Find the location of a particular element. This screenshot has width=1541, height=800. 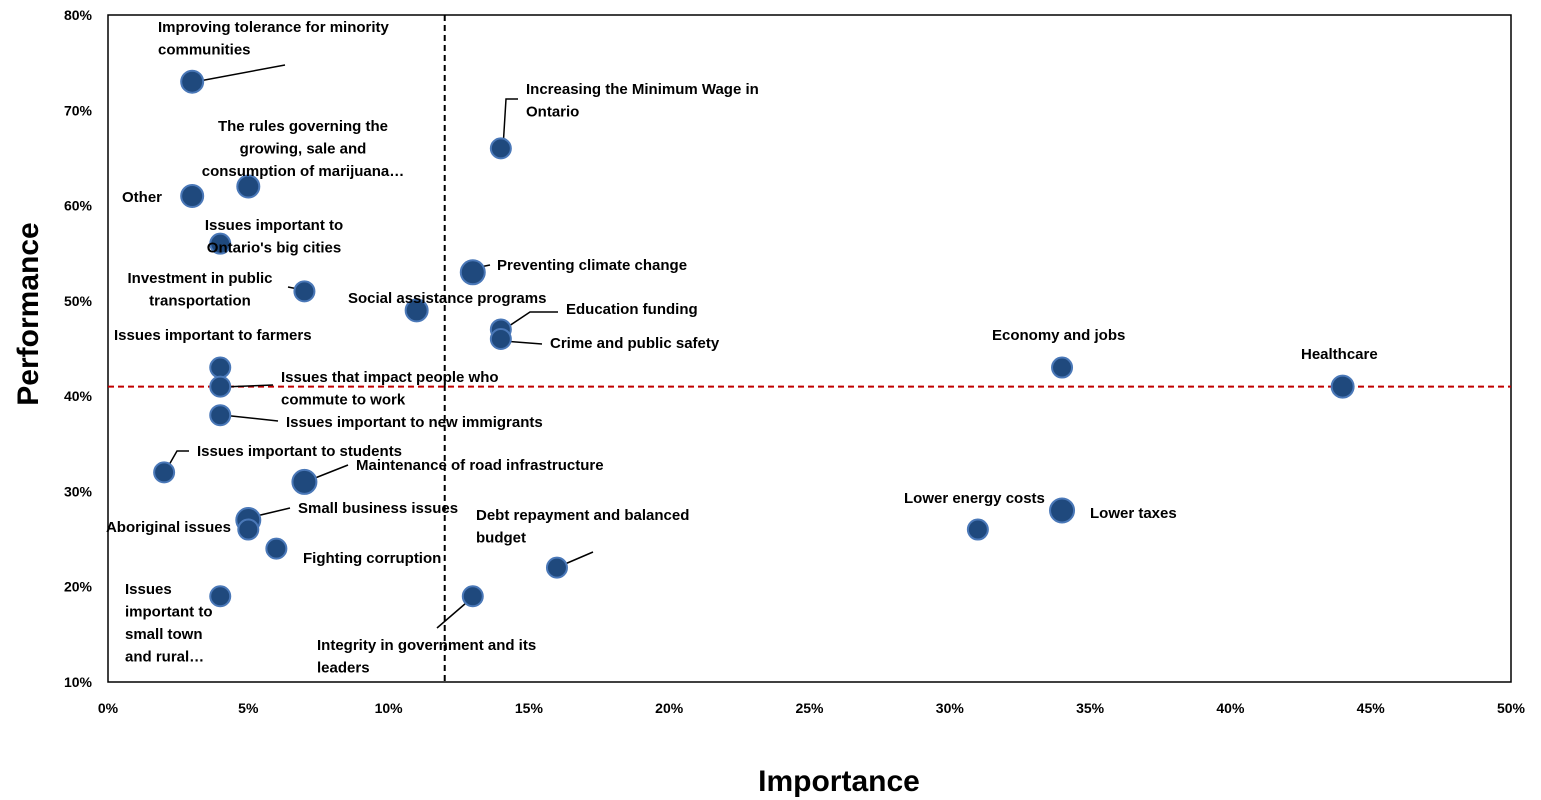

x-tick-label: 10% is located at coordinates (389, 708).